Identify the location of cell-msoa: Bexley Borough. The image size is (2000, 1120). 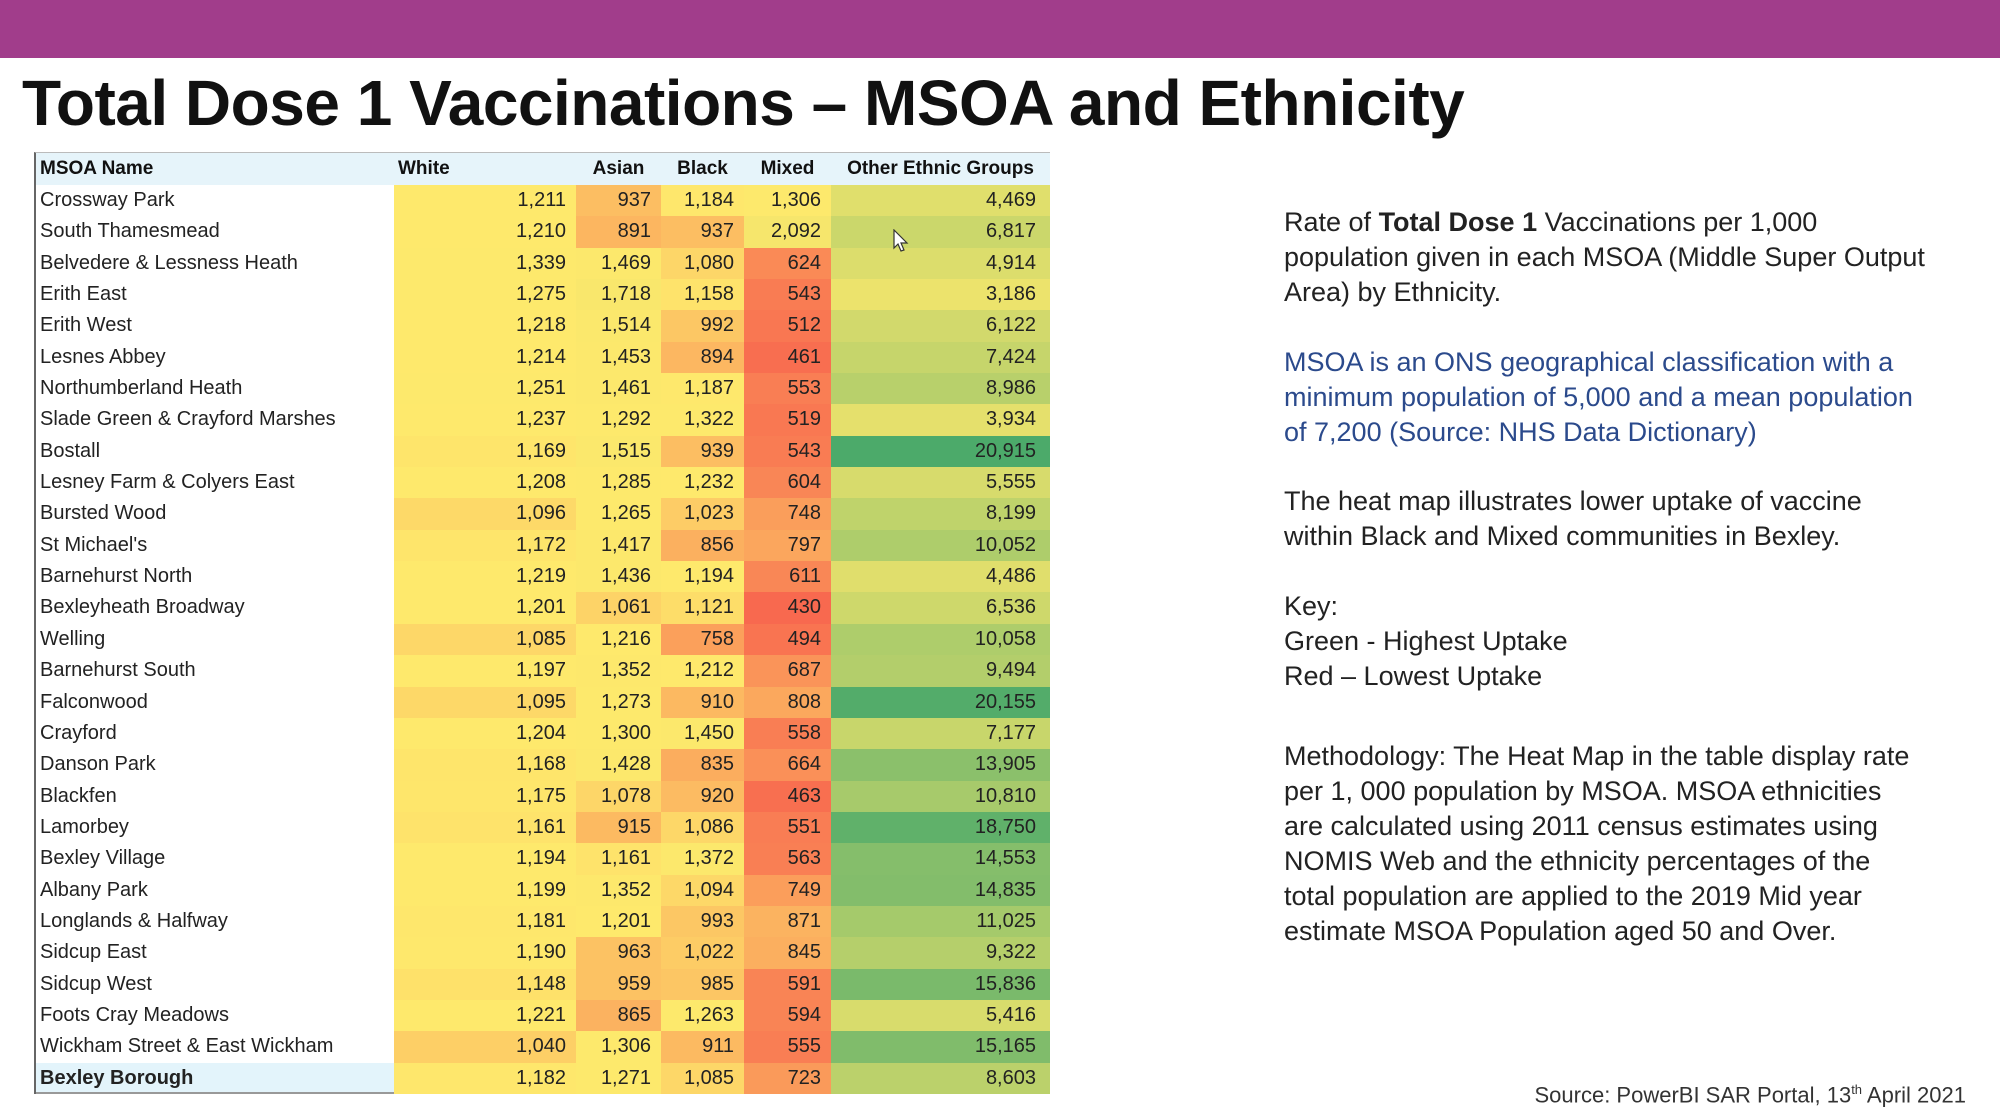
(215, 1078).